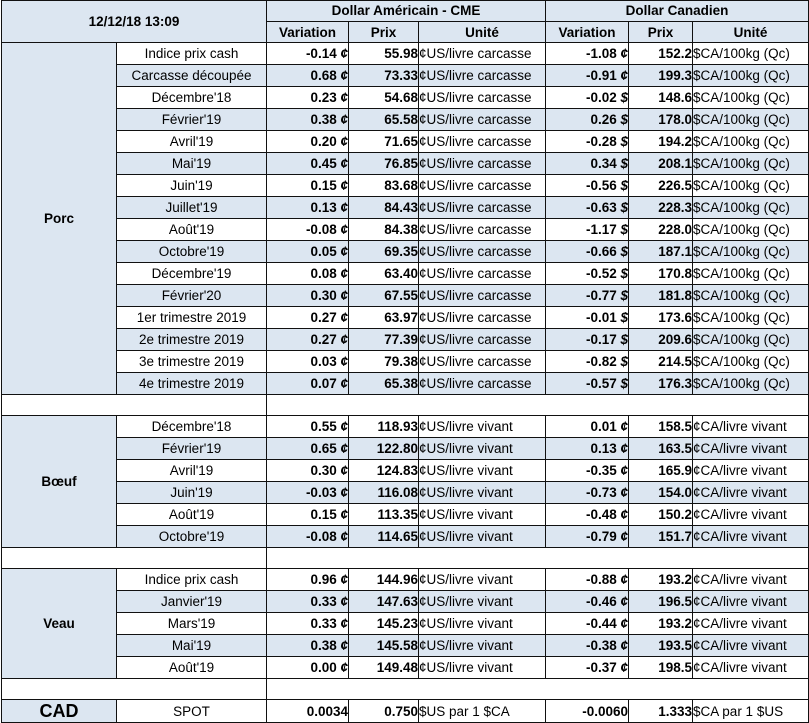 This screenshot has height=723, width=809. What do you see at coordinates (601, 317) in the screenshot?
I see `cad-variation-value: -0.01` at bounding box center [601, 317].